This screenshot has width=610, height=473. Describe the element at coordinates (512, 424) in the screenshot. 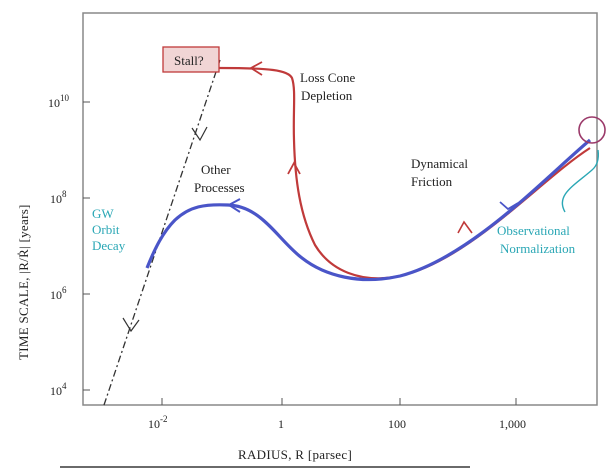

I see `xtick-label: 1,000` at that location.